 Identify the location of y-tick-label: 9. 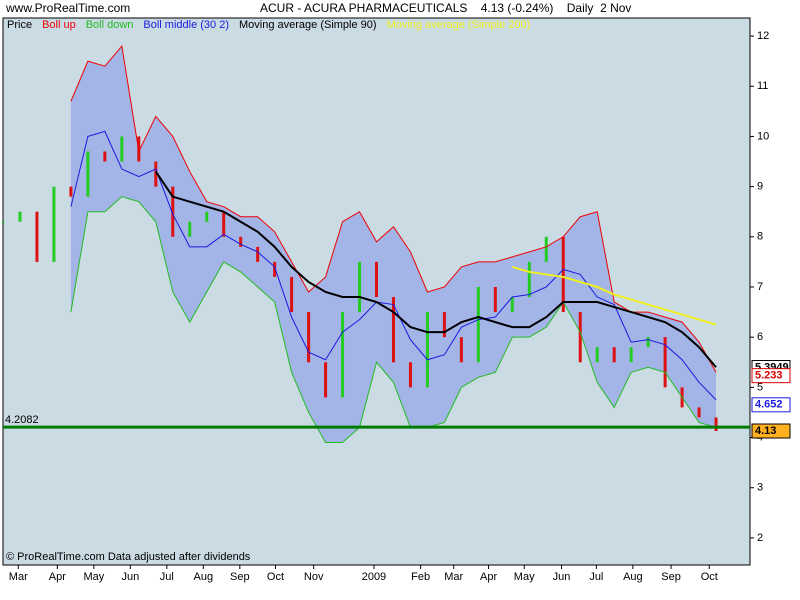
(760, 187).